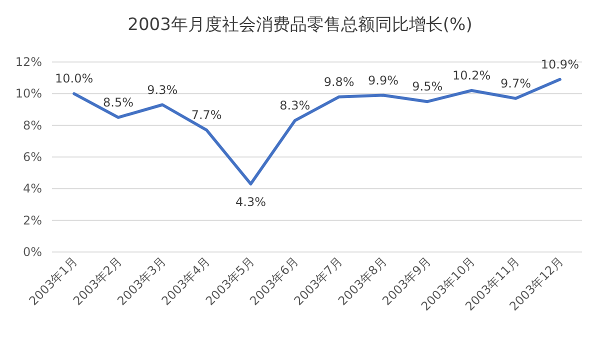 The width and height of the screenshot is (600, 344). What do you see at coordinates (427, 87) in the screenshot?
I see `data-label: 9.5%` at bounding box center [427, 87].